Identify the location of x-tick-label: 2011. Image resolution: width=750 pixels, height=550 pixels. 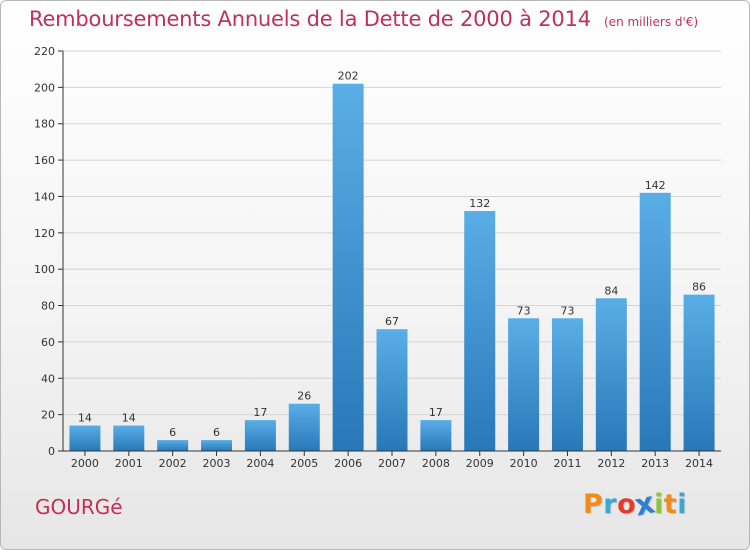
(567, 463).